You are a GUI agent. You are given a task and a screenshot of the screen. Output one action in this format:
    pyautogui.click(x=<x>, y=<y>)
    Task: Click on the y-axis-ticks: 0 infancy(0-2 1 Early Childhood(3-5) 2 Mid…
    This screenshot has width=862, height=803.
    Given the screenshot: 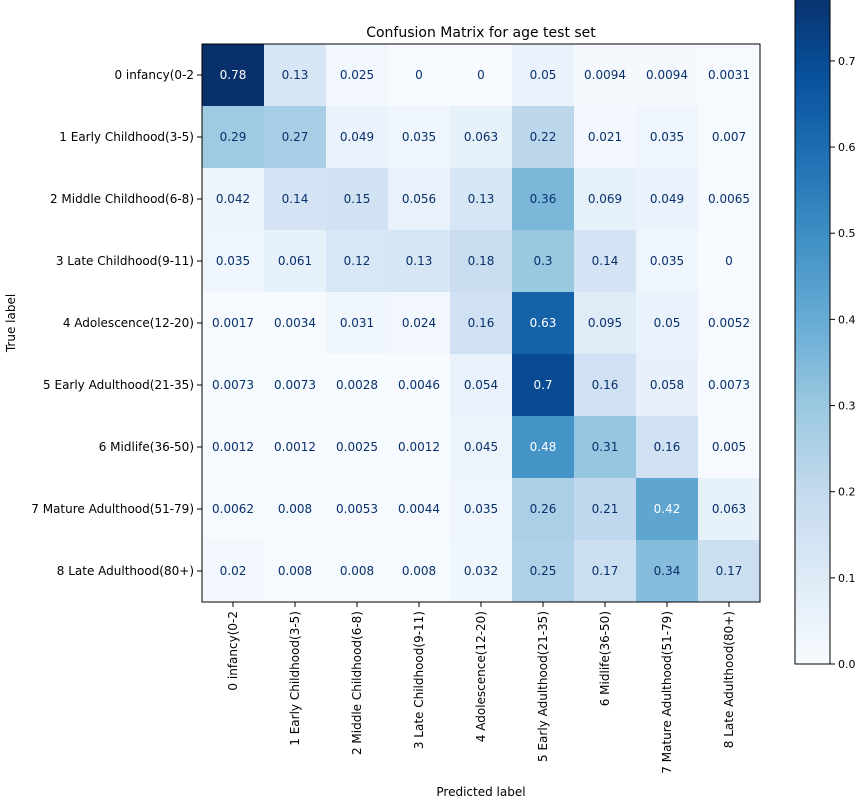 What is the action you would take?
    pyautogui.click(x=116, y=323)
    